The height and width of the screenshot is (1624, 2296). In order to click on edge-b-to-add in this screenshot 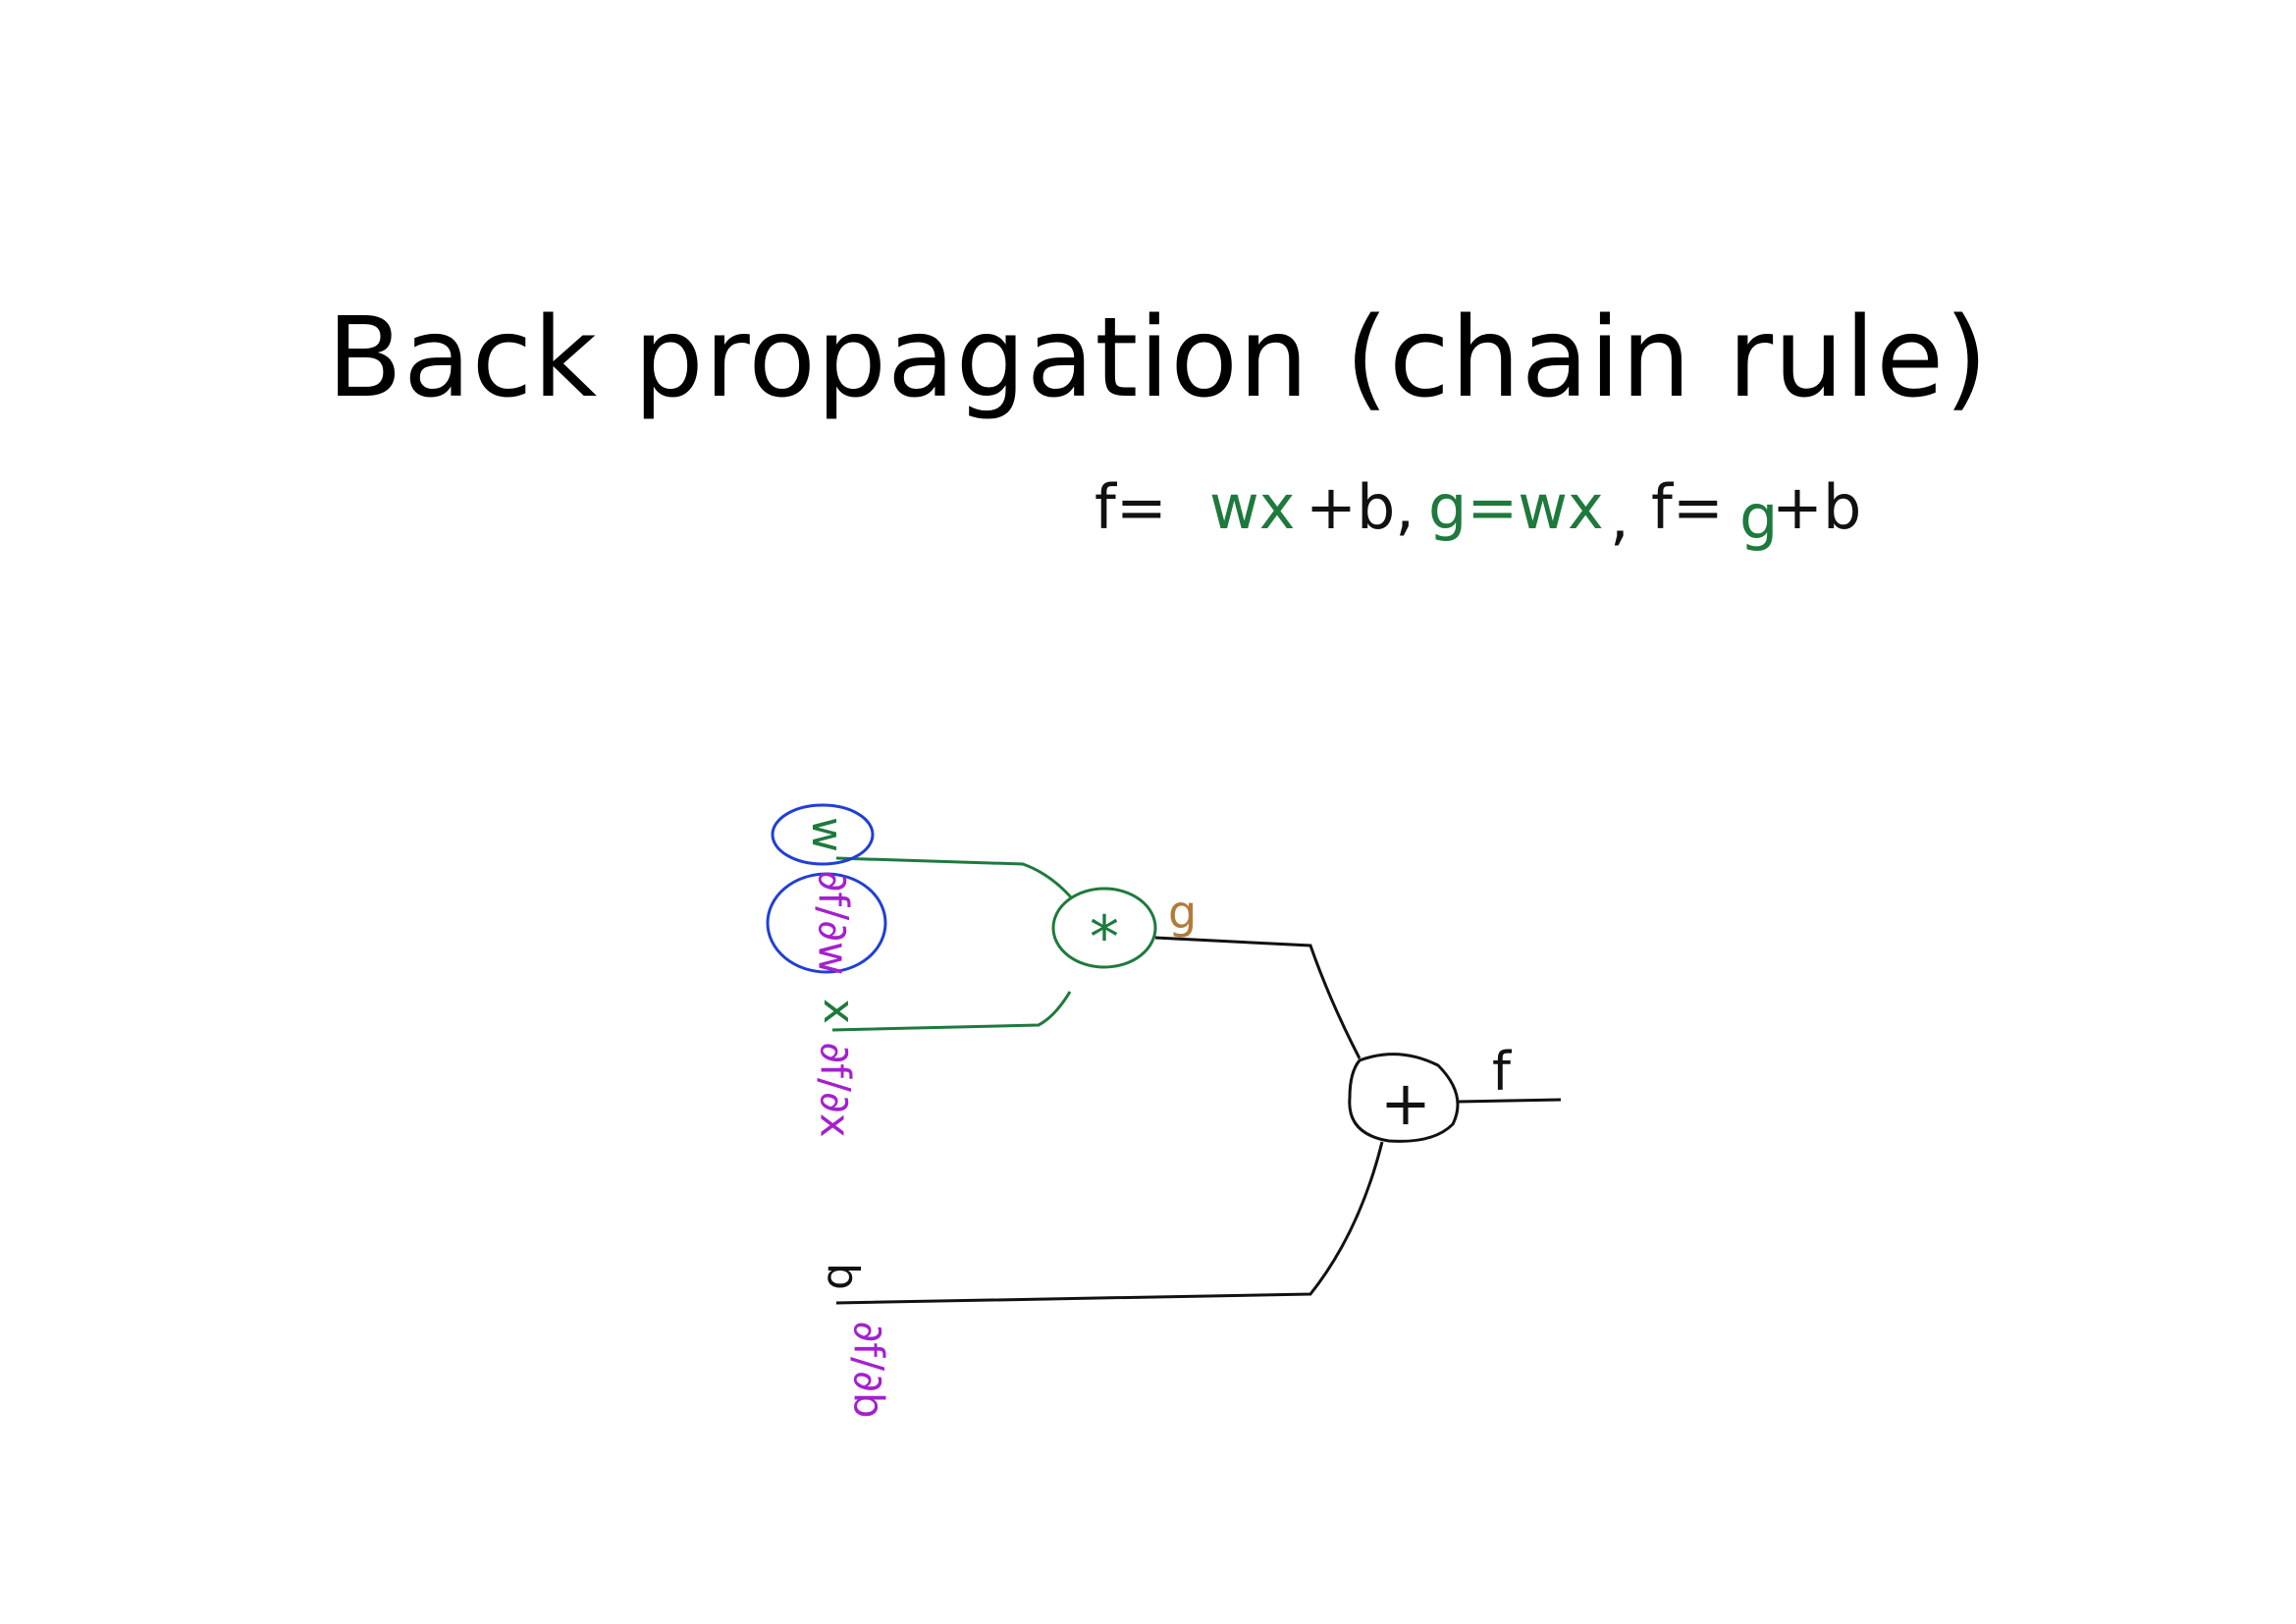, I will do `click(1109, 1223)`.